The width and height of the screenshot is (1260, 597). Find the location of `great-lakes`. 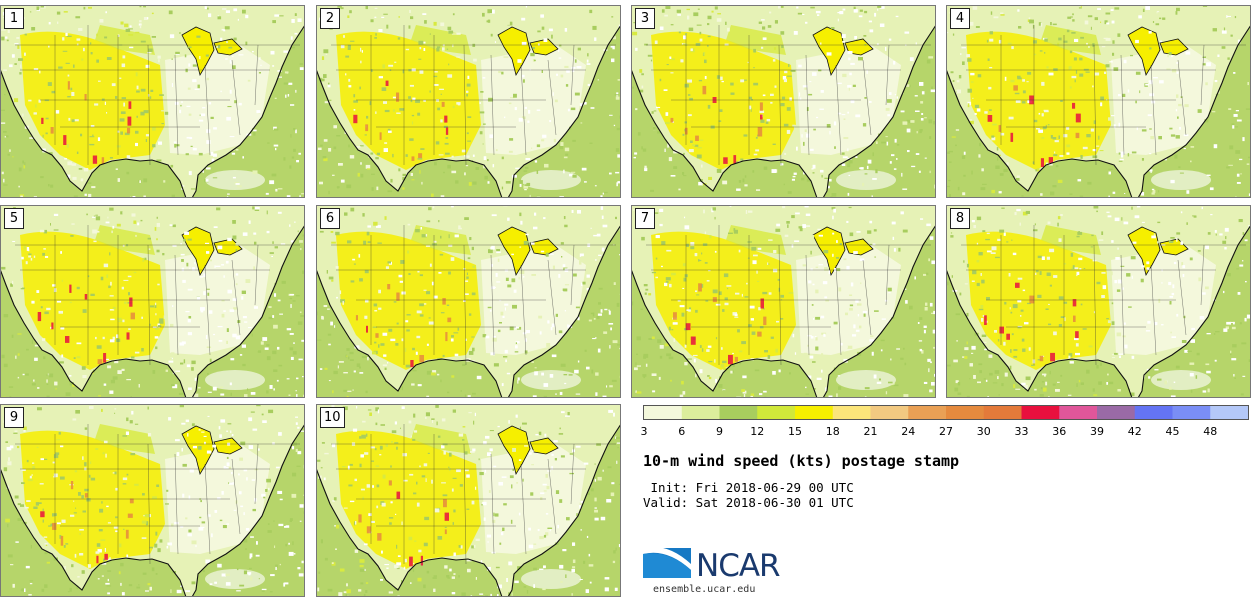

great-lakes is located at coordinates (544, 247).